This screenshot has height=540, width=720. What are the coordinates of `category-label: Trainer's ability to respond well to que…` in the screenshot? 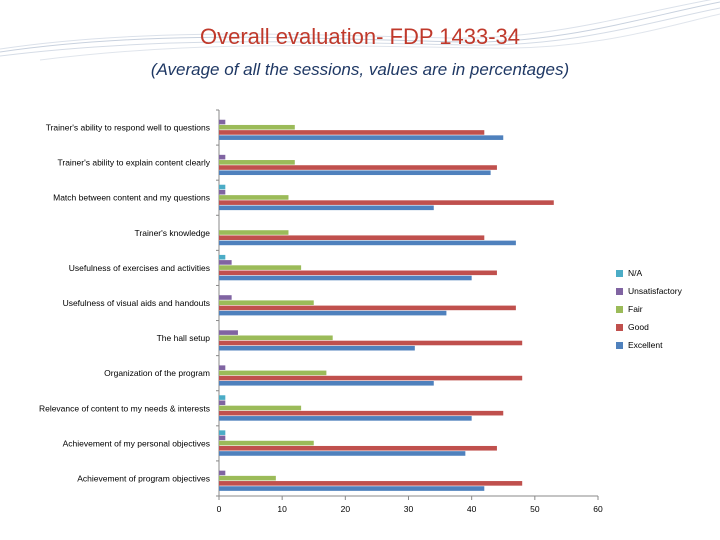 It's located at (128, 128).